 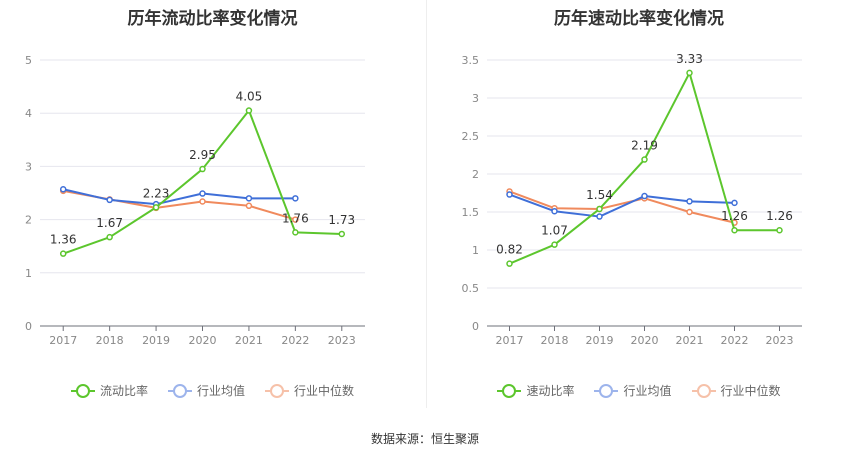 I want to click on panel-divider, so click(x=426, y=204).